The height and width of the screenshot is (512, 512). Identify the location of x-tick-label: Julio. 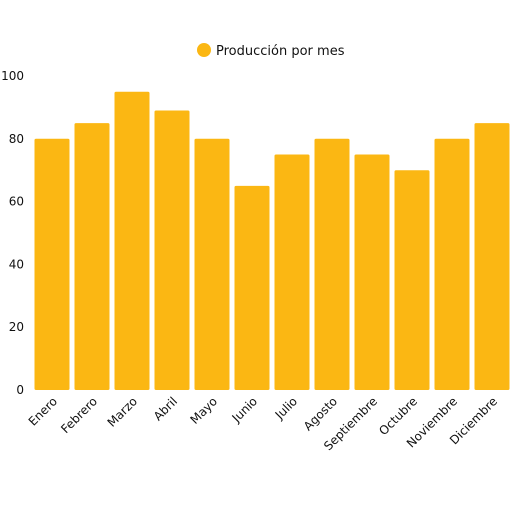
(286, 408).